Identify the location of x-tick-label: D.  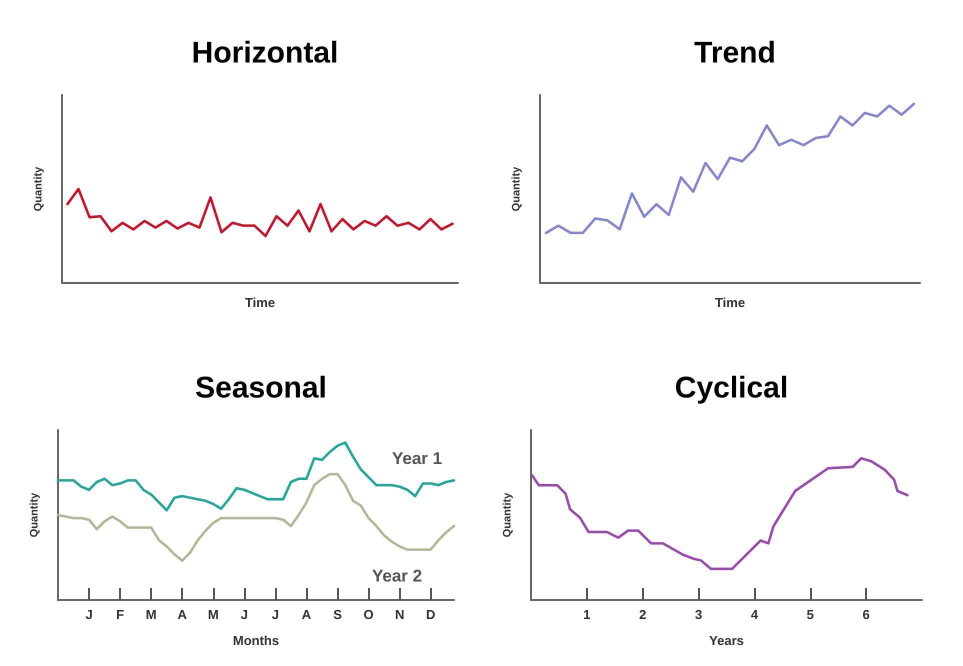
(431, 614).